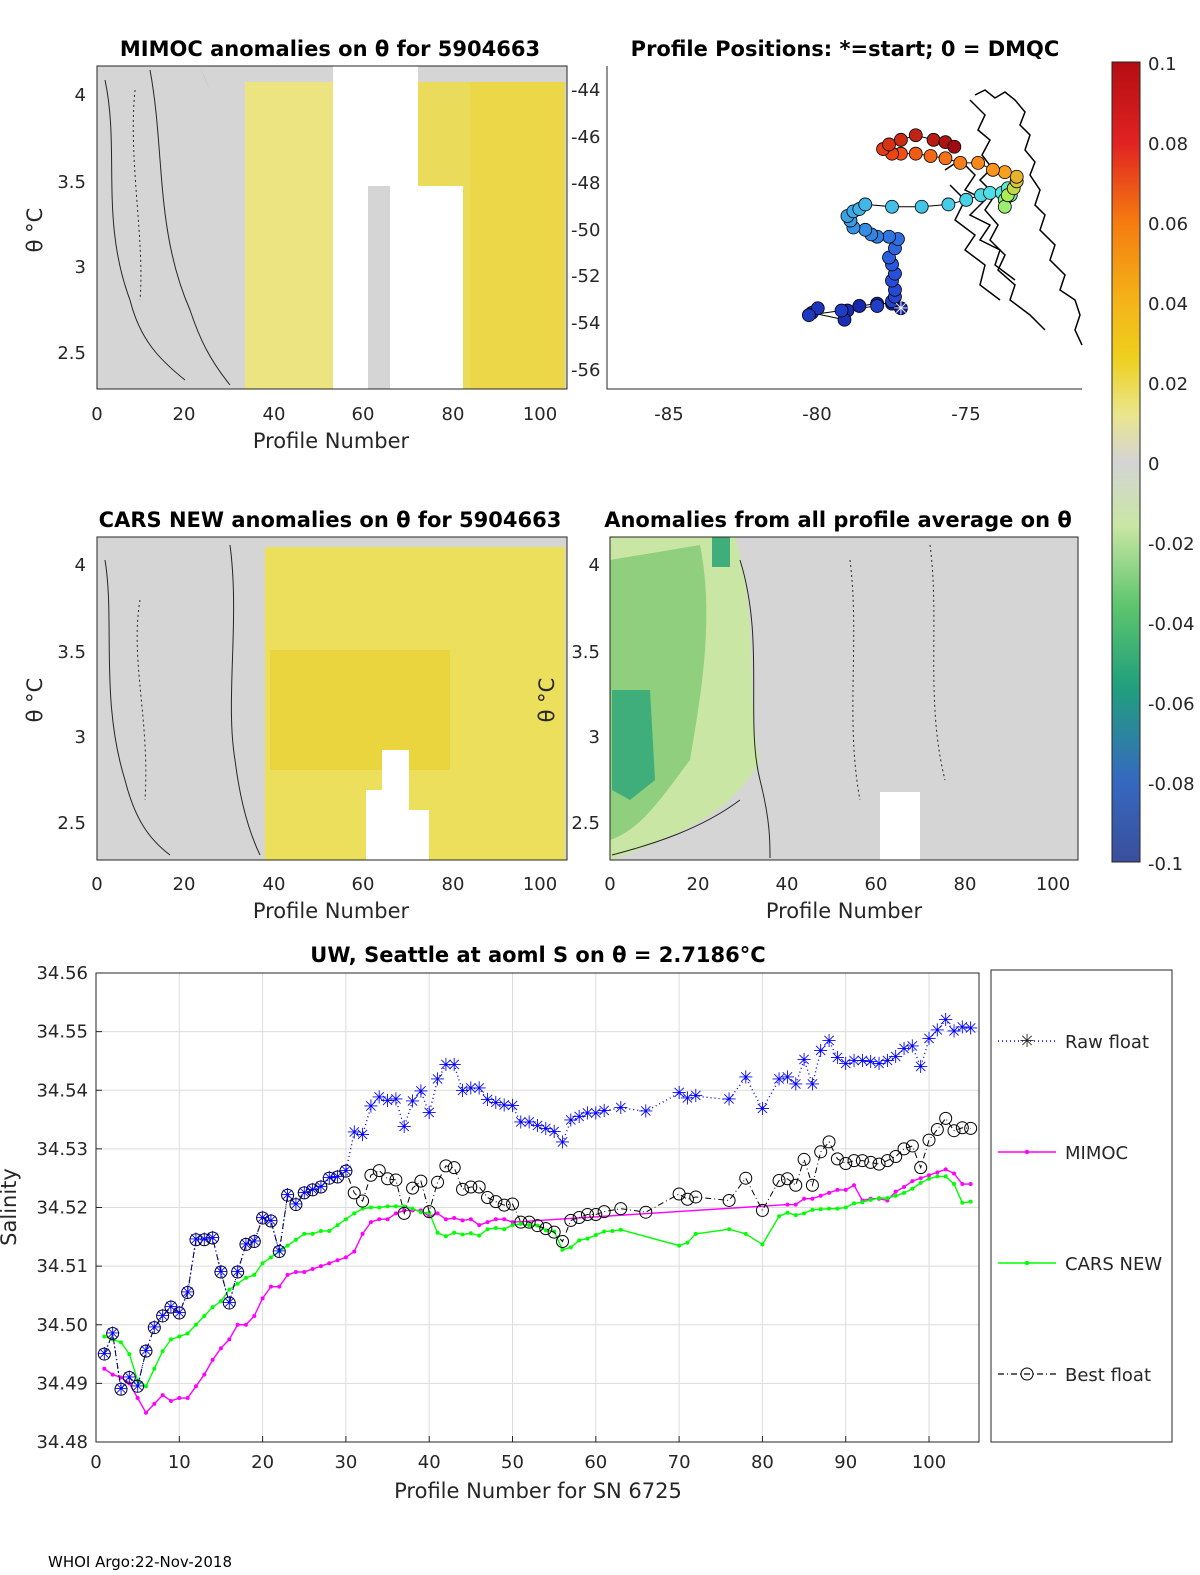 The width and height of the screenshot is (1200, 1575). Describe the element at coordinates (330, 520) in the screenshot. I see `cars-title: CARS NEW anomalies on θ for 5904663` at that location.